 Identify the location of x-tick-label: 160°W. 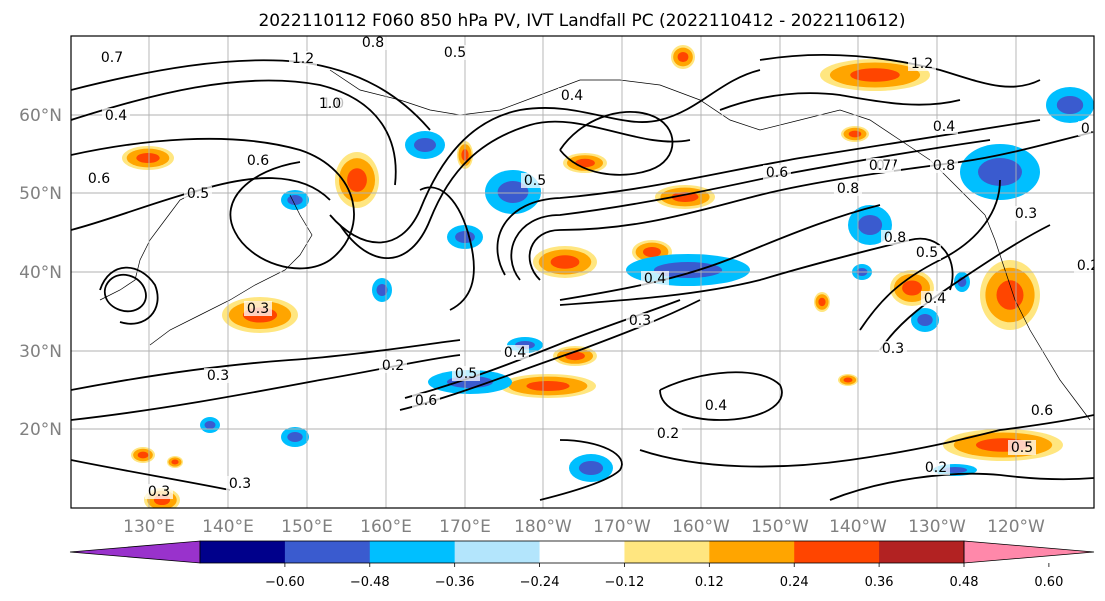
(701, 527).